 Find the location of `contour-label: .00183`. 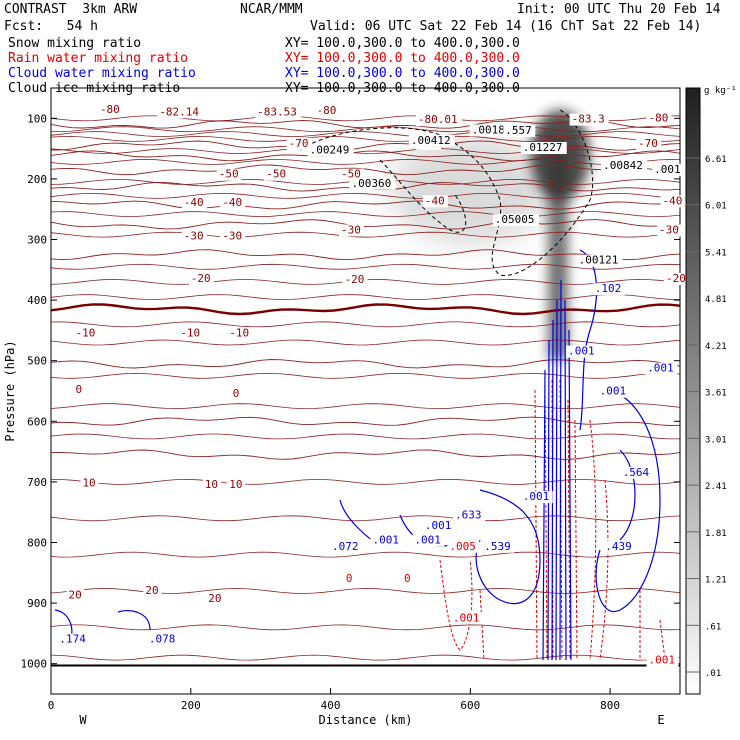

contour-label: .00183 is located at coordinates (492, 129).